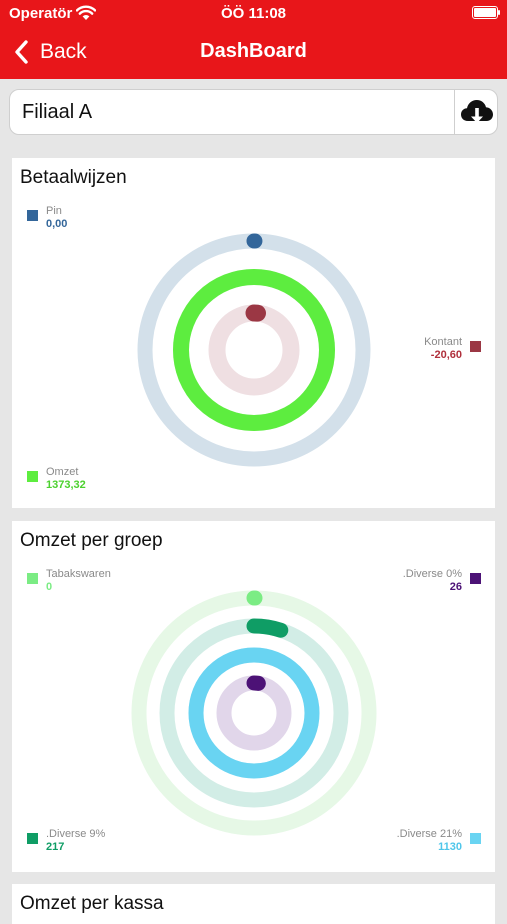 This screenshot has width=507, height=924. I want to click on battery-icon, so click(485, 12).